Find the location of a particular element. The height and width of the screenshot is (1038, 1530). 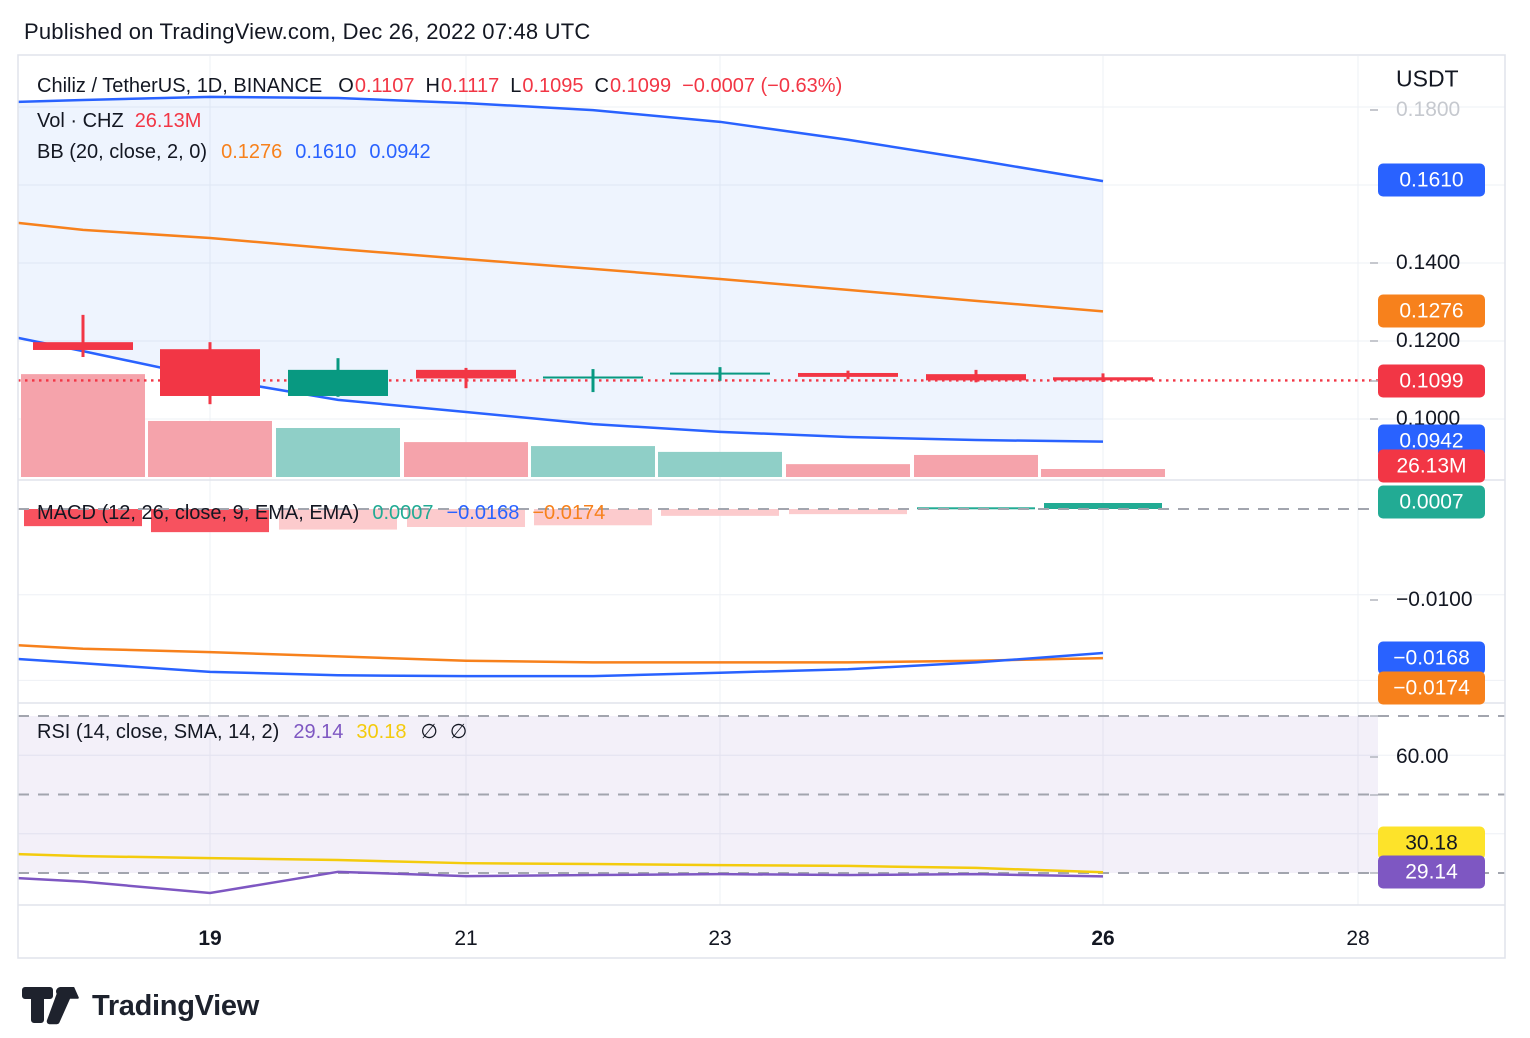

macd-signal-line is located at coordinates (560, 654).